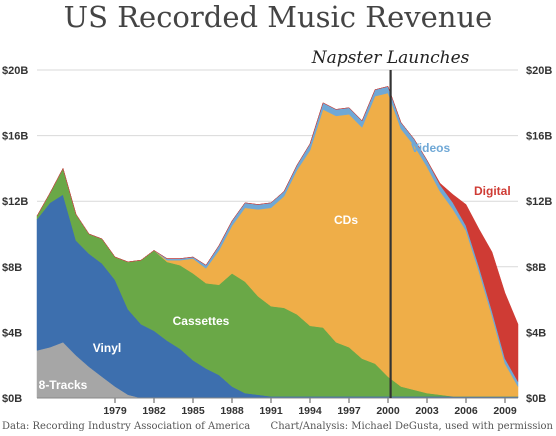 Image resolution: width=556 pixels, height=436 pixels. Describe the element at coordinates (536, 333) in the screenshot. I see `ytick-label-right: $4B` at that location.